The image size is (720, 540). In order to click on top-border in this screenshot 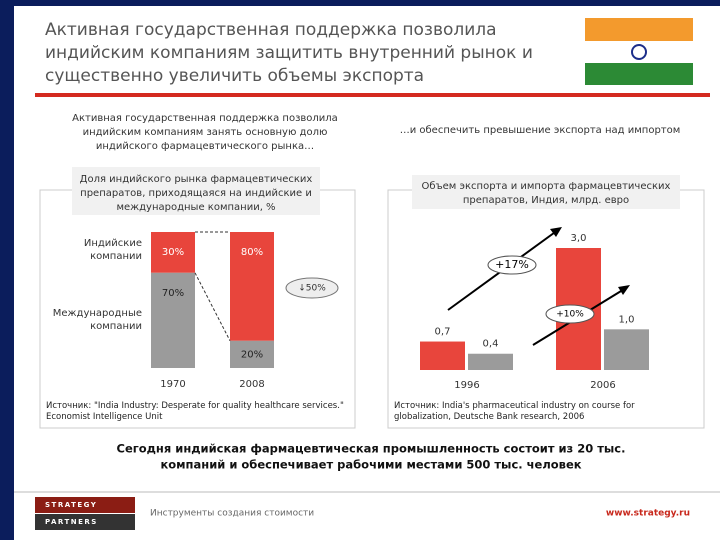, I will do `click(360, 3)`.